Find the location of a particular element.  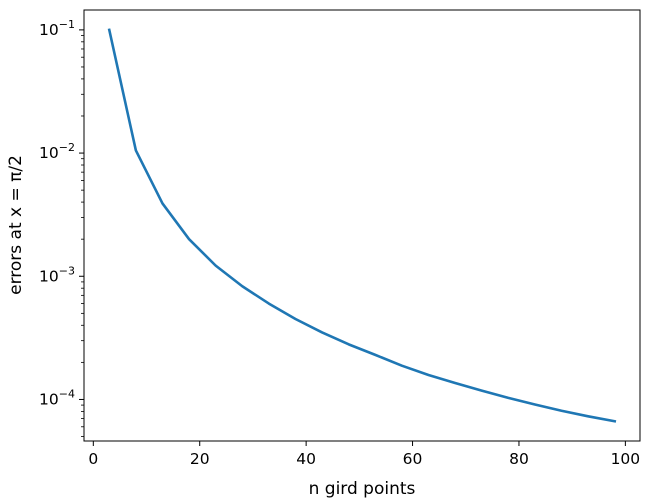

y-minor-ticks is located at coordinates (82, 236).